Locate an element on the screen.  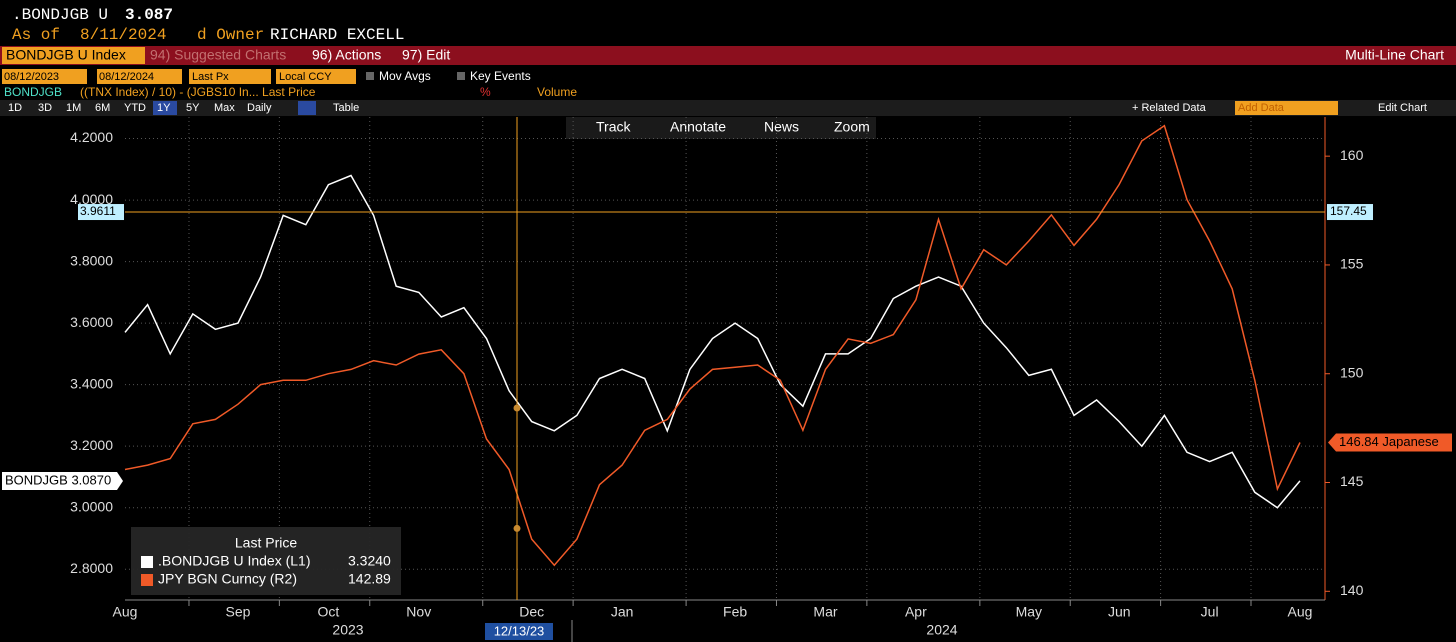
legend-box is located at coordinates (266, 561).